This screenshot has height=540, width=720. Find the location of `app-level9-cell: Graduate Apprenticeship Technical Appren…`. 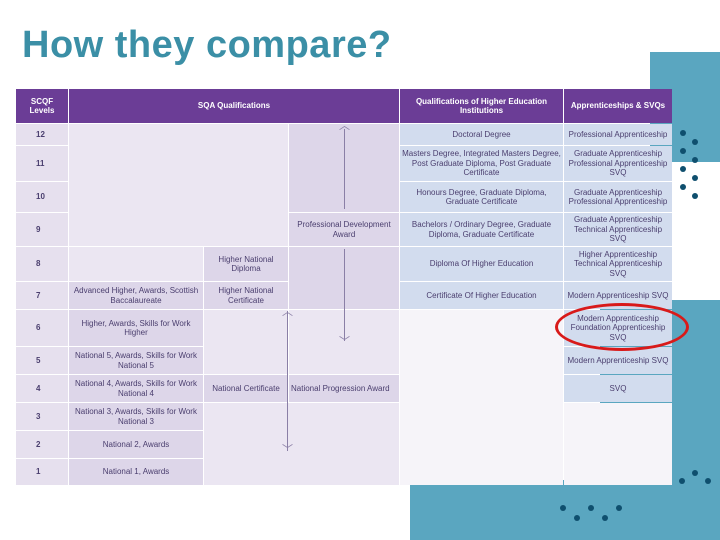

app-level9-cell: Graduate Apprenticeship Technical Appren… is located at coordinates (618, 229).